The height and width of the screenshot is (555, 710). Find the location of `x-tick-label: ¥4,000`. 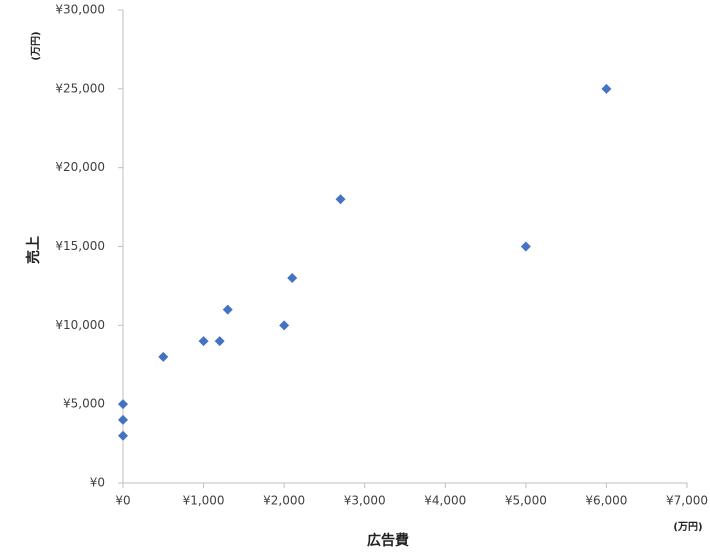

x-tick-label: ¥4,000 is located at coordinates (445, 501).